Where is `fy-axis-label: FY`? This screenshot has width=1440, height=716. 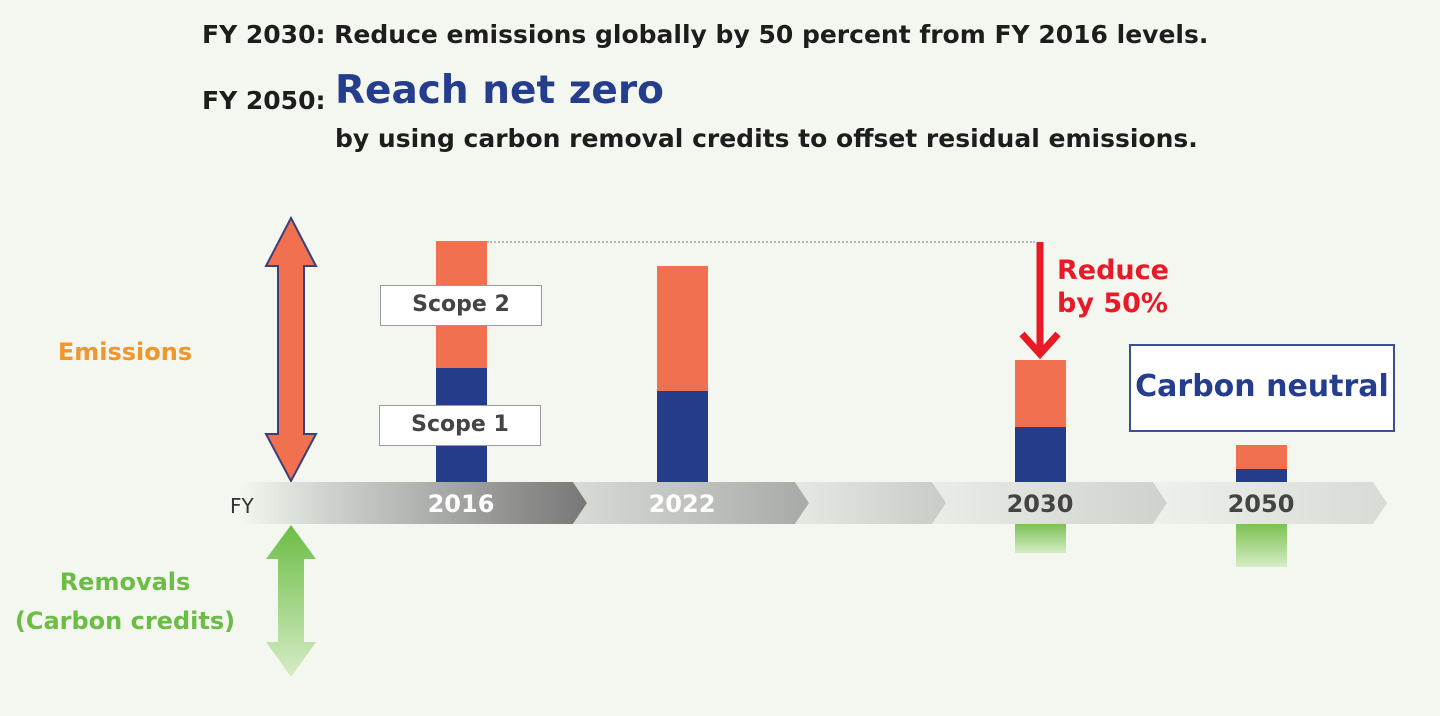
fy-axis-label: FY is located at coordinates (242, 506).